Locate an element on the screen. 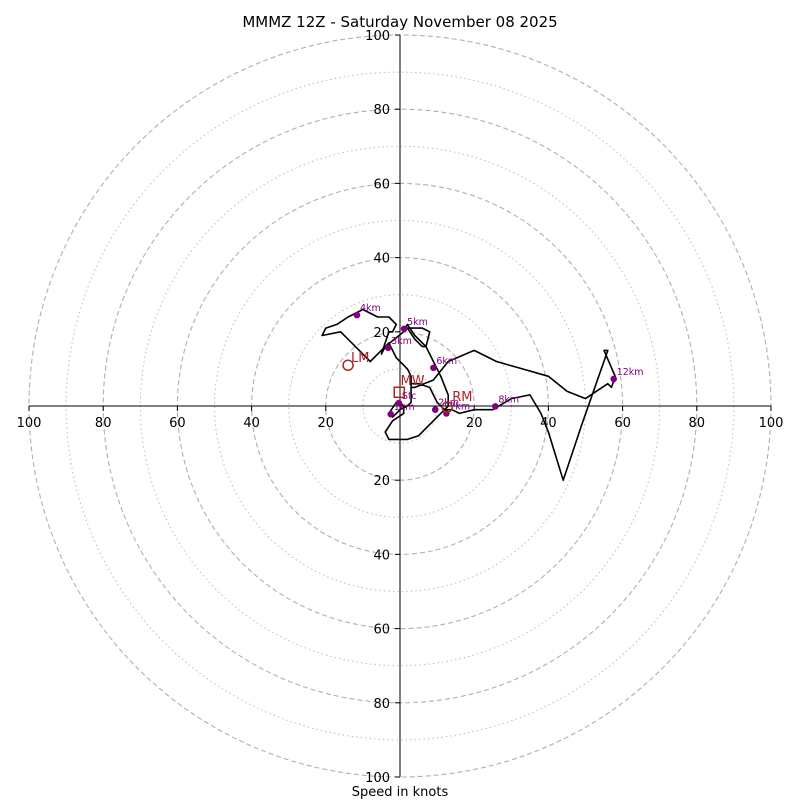 Image resolution: width=800 pixels, height=800 pixels. x-tick-label-right: 20 is located at coordinates (474, 423).